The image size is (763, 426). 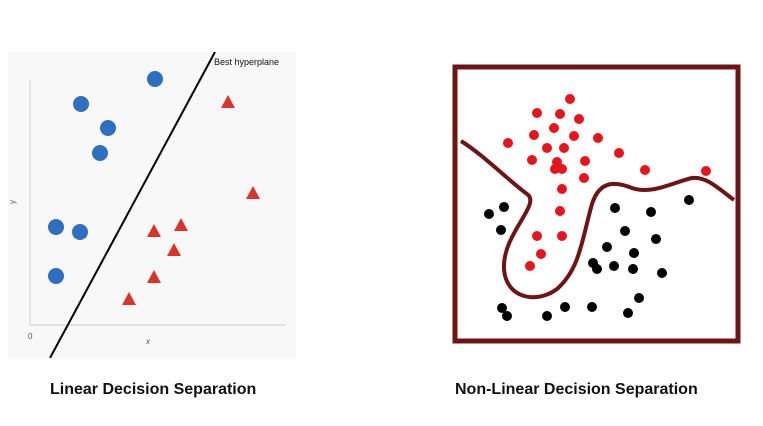 I want to click on origin-label: 0, so click(x=30, y=336).